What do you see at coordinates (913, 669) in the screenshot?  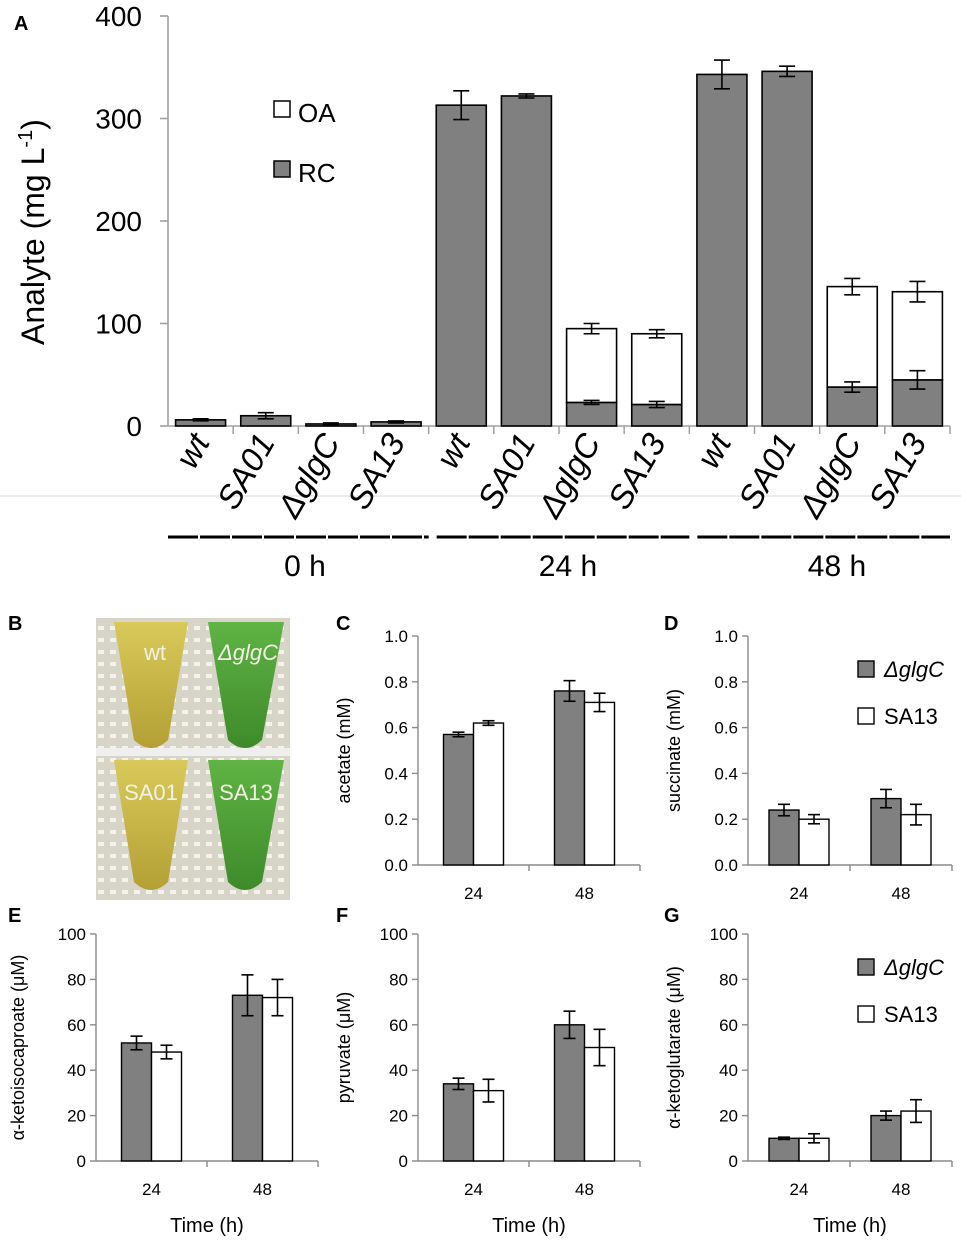 I see `panel-d-legend-glgc-label: ΔglgC` at bounding box center [913, 669].